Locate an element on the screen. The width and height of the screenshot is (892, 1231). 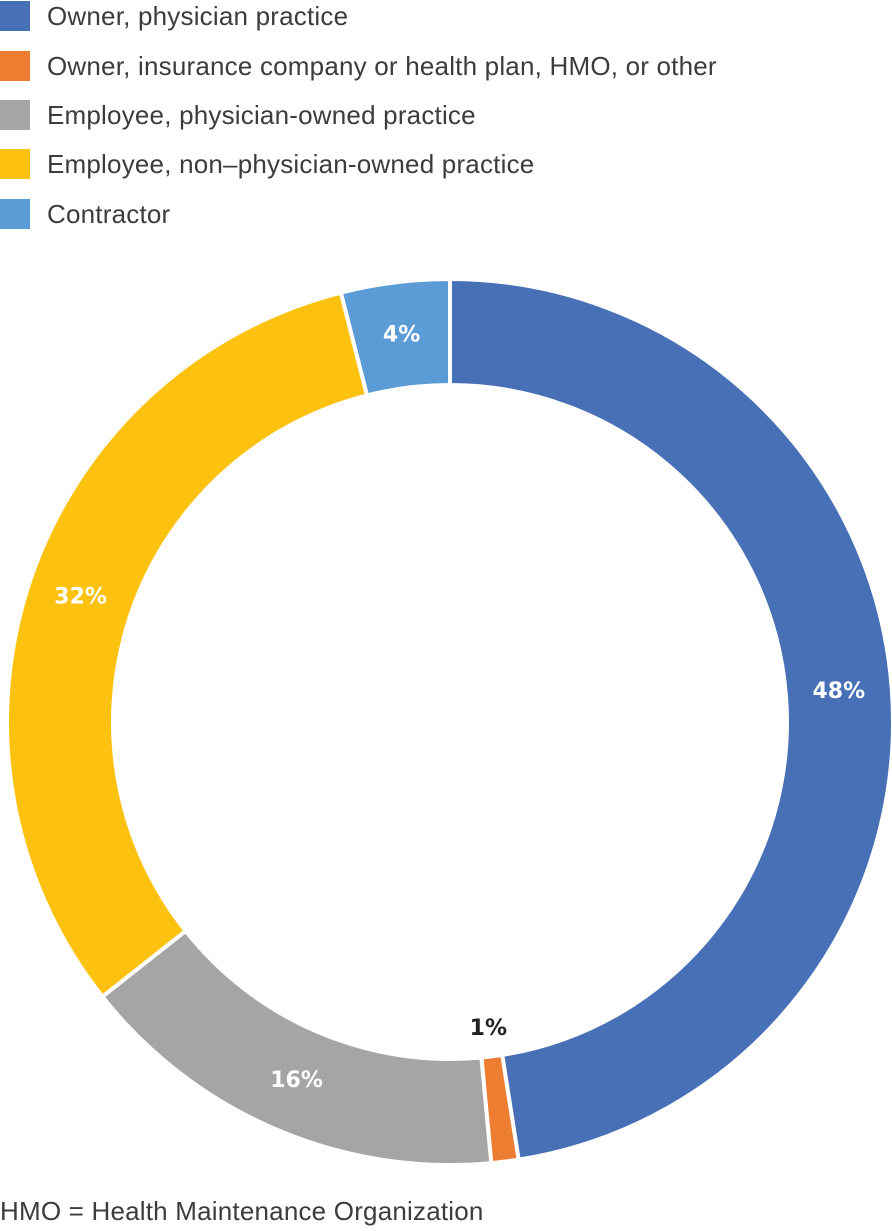
legend-label: Owner, physician practice is located at coordinates (198, 15).